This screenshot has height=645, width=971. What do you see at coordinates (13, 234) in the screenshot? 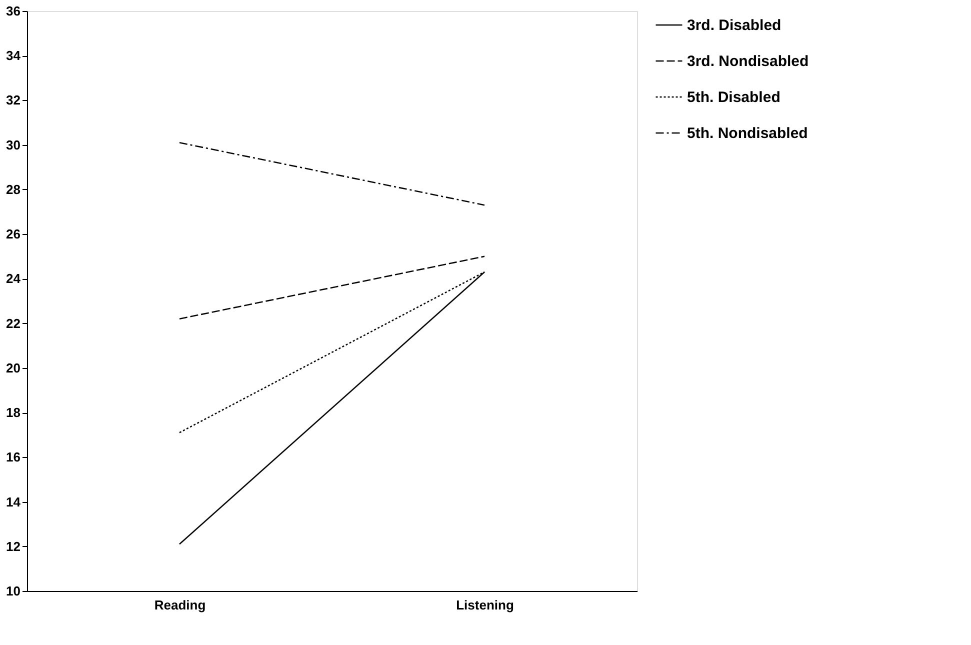
I see `y-tick-label: 26` at bounding box center [13, 234].